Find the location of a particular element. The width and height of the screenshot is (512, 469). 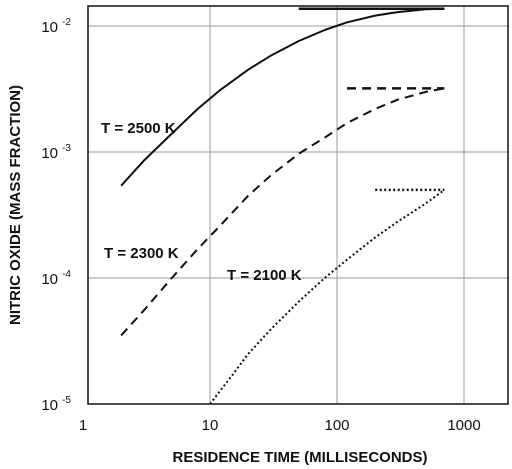

x-tick-label: 1 is located at coordinates (83, 425).